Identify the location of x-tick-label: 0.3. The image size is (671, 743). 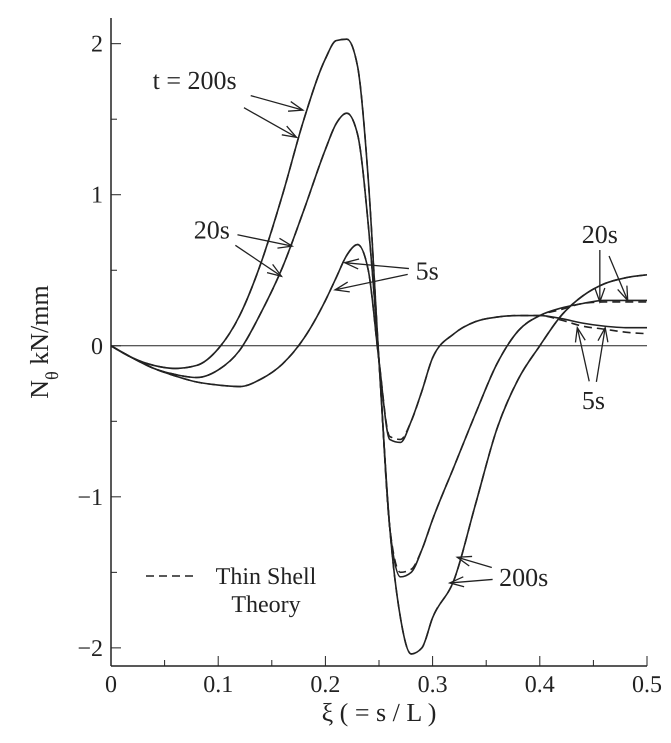
(433, 685).